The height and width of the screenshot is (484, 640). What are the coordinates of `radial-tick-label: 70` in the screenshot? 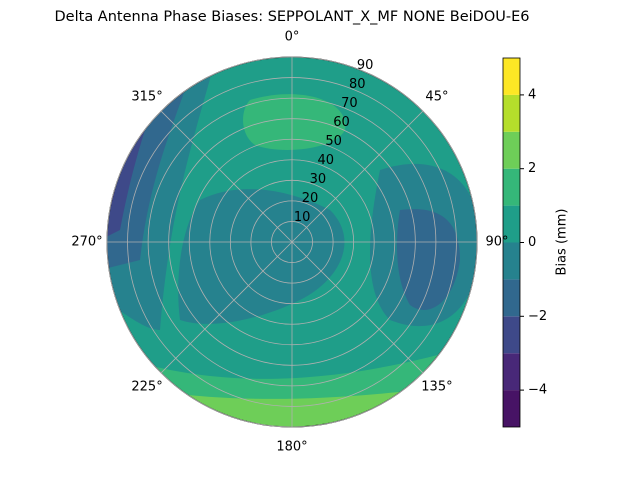 It's located at (349, 103).